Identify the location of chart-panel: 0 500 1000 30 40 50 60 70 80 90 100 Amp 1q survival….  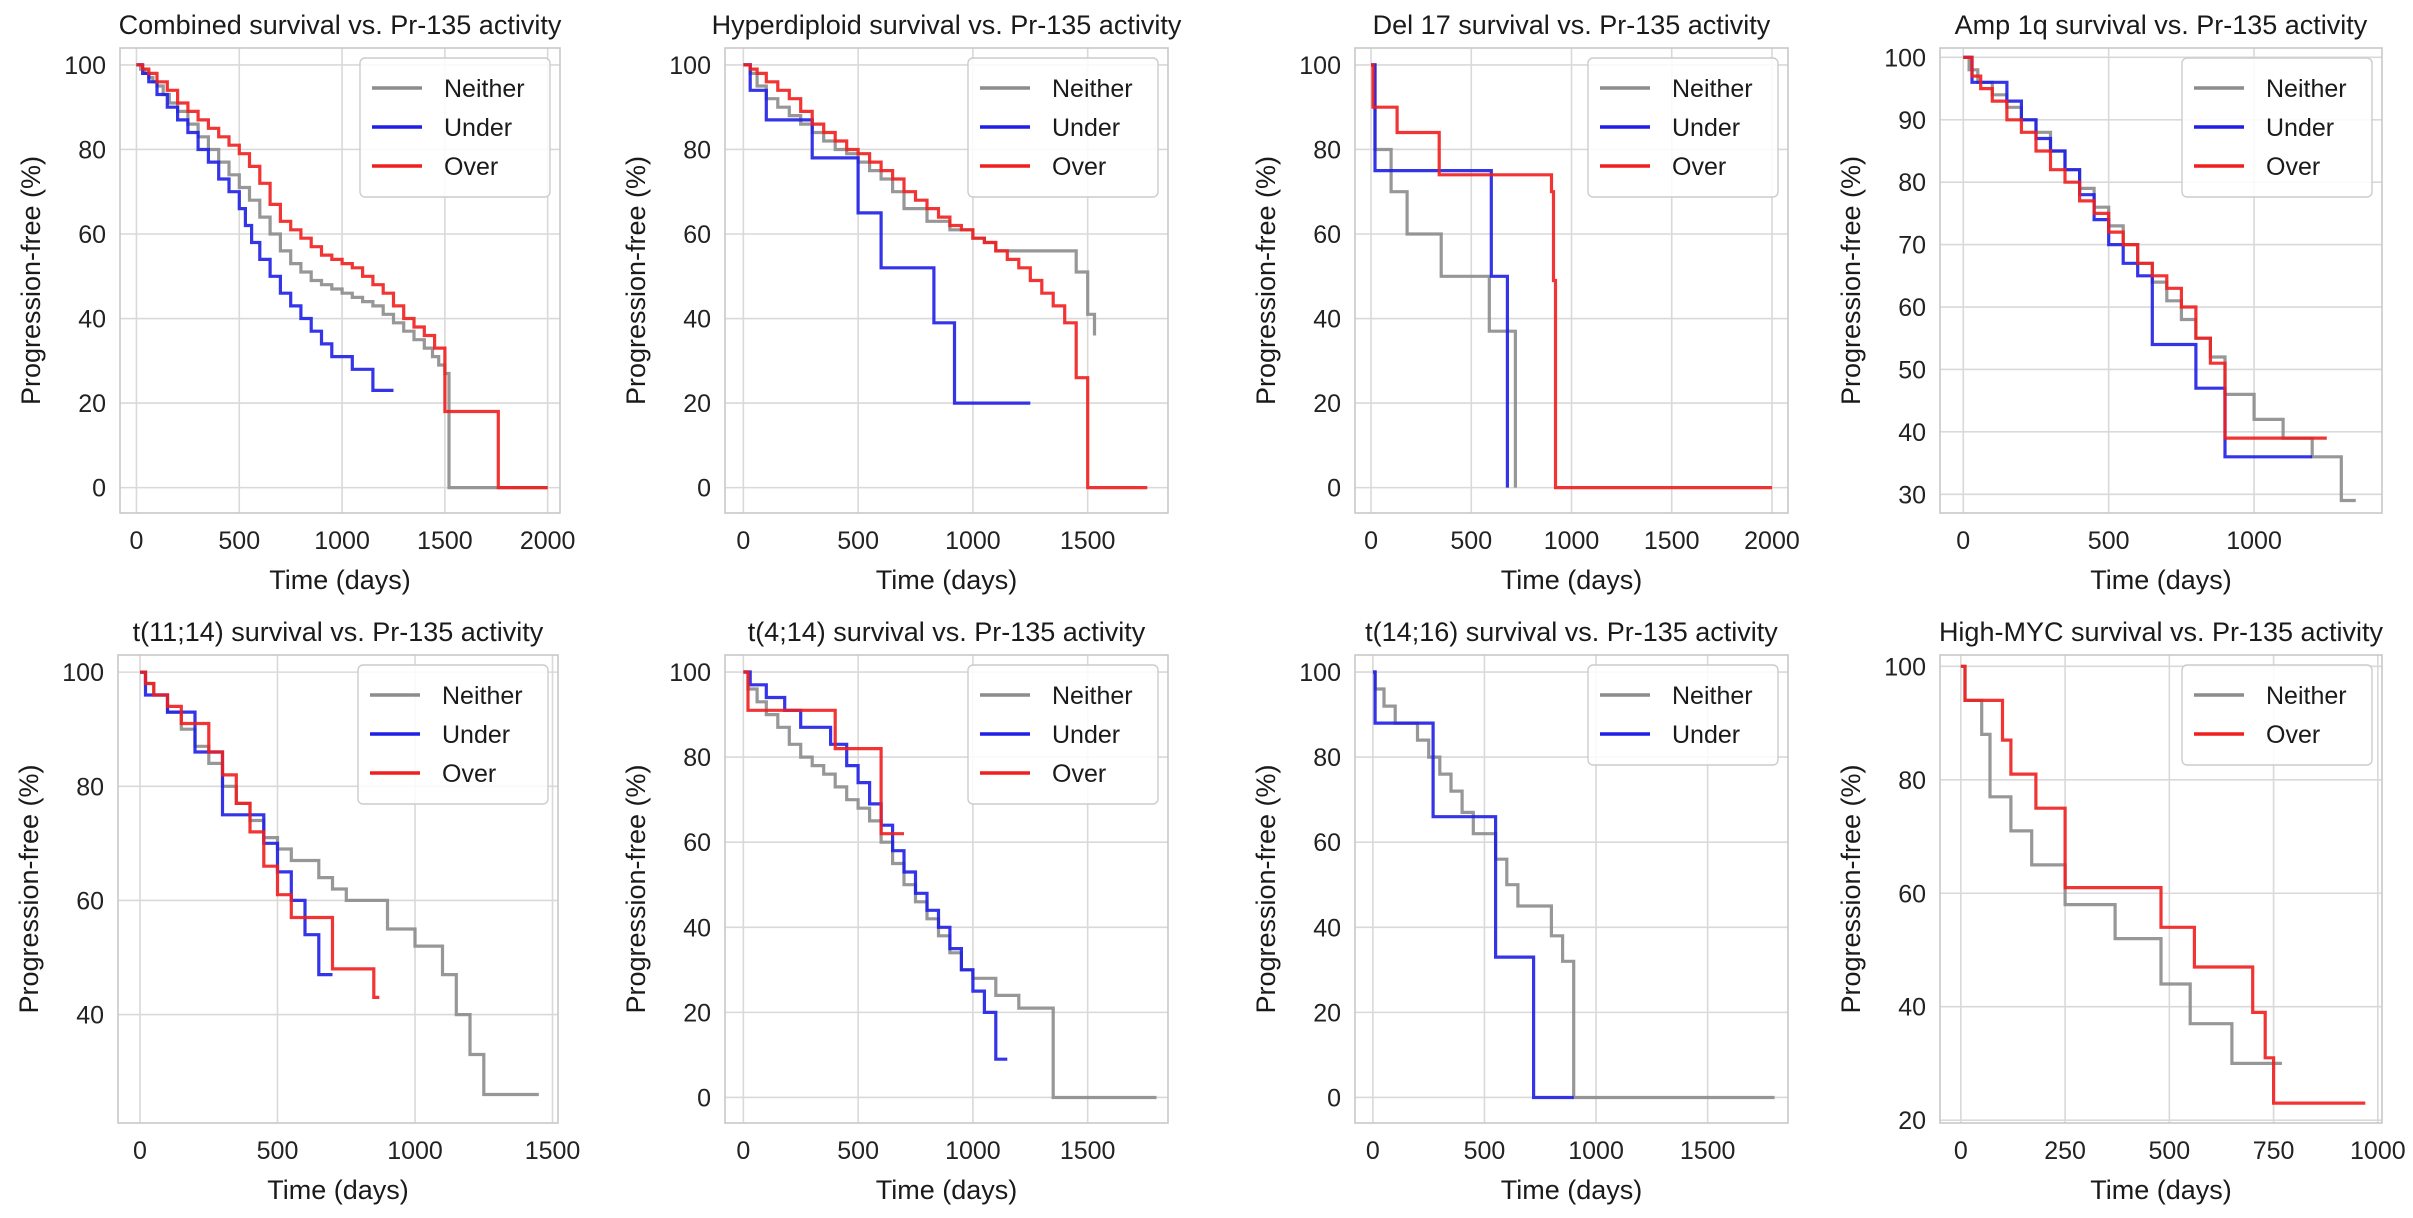
(2109, 302).